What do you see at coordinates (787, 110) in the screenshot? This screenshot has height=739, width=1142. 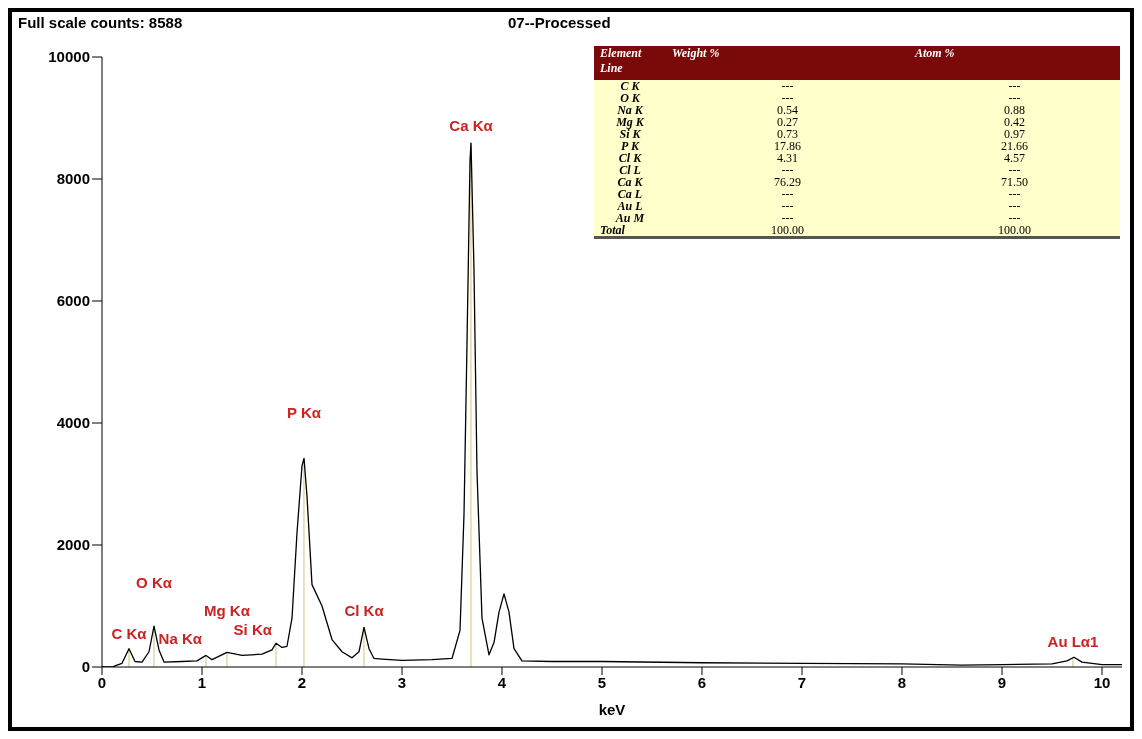 I see `annotation: 0.54` at bounding box center [787, 110].